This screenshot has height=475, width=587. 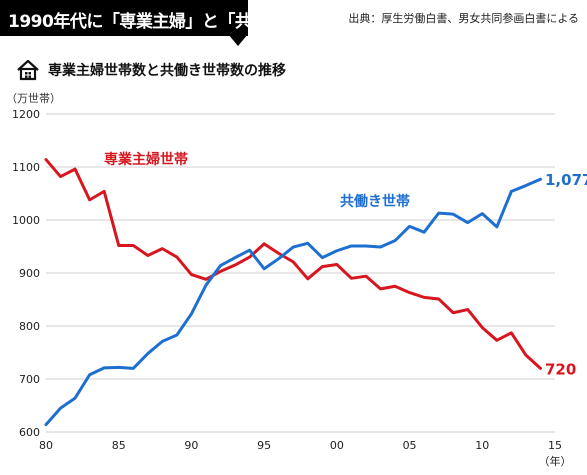 I want to click on x-tick-label: 00, so click(x=337, y=445).